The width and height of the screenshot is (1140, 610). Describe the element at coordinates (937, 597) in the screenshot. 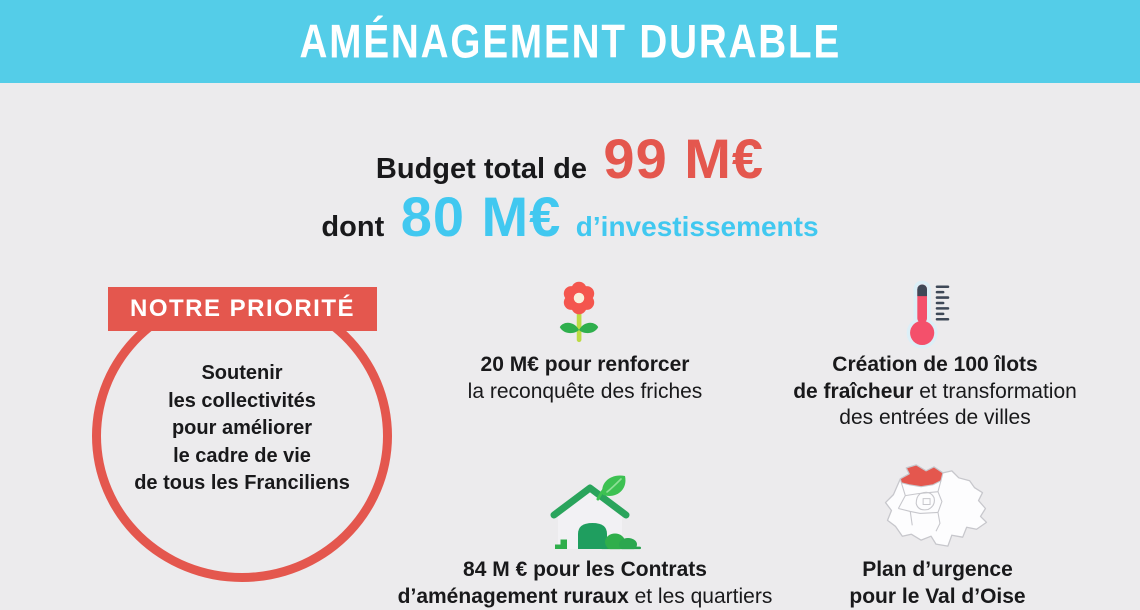

I see `feature-valdoise-line2: pour le Val d’Oise` at that location.